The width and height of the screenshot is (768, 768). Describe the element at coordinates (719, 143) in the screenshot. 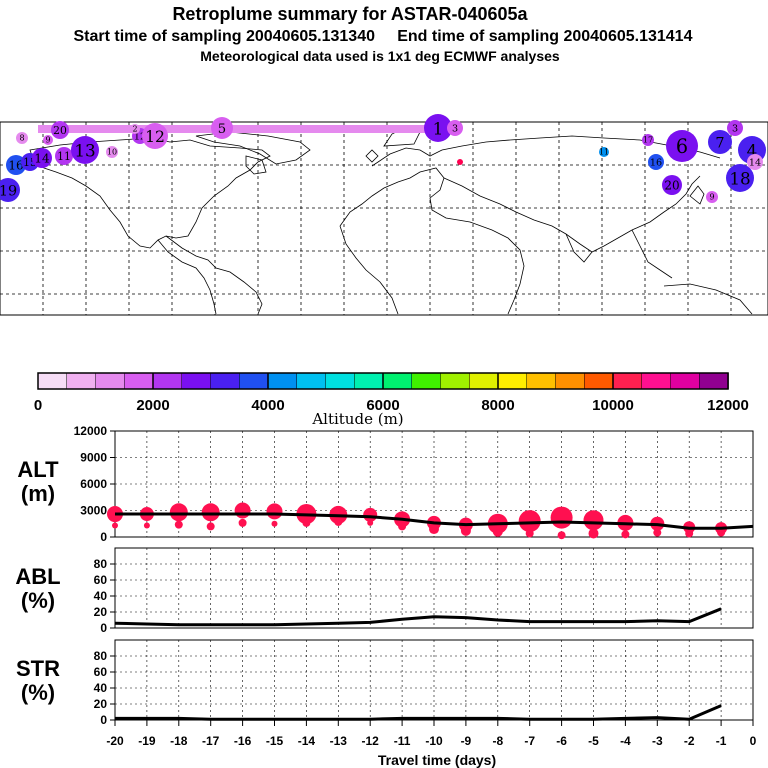

I see `trajectory-label: 7` at that location.